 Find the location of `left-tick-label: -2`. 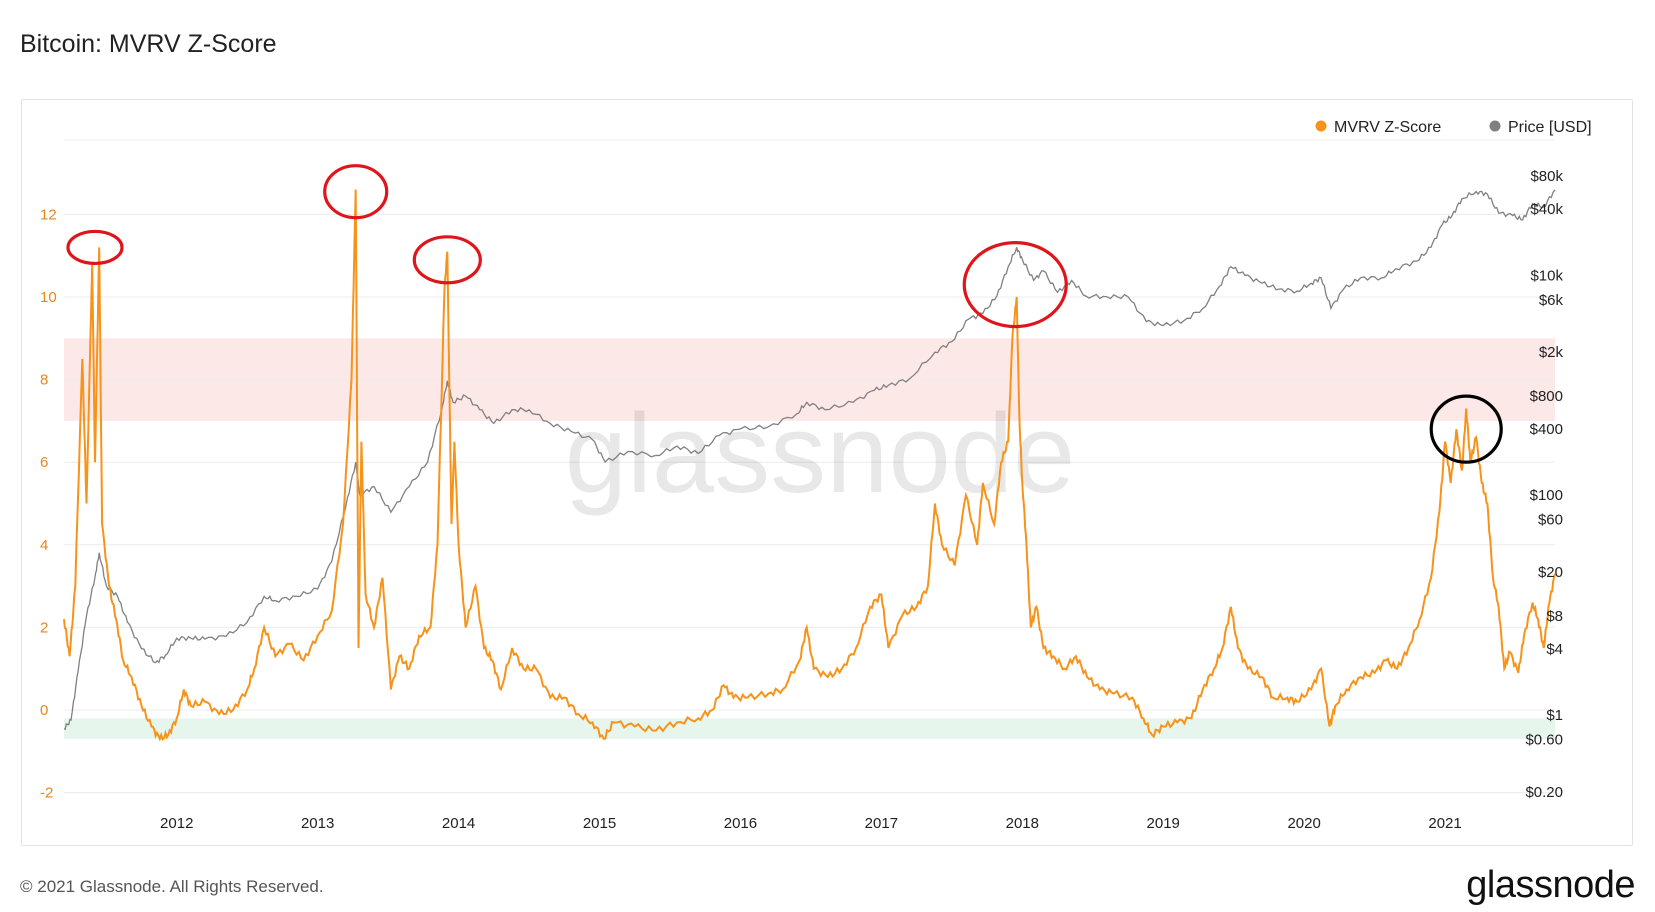

left-tick-label: -2 is located at coordinates (46, 793).